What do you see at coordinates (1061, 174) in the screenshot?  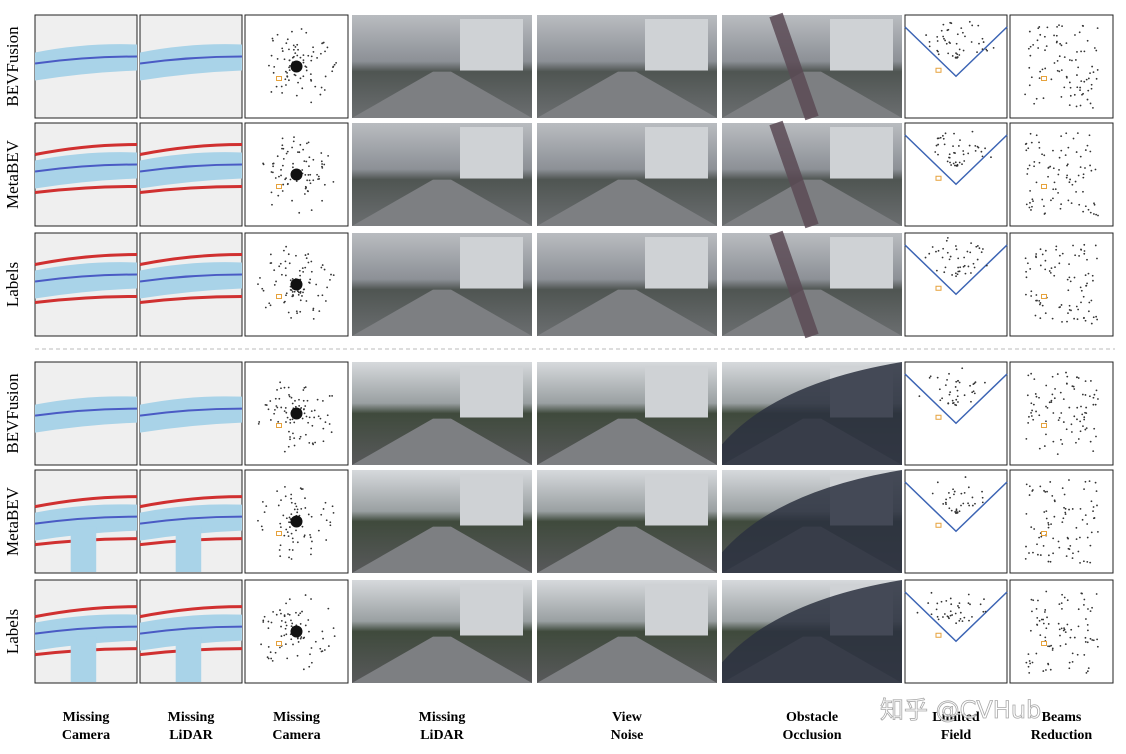 I see `panel-bg` at bounding box center [1061, 174].